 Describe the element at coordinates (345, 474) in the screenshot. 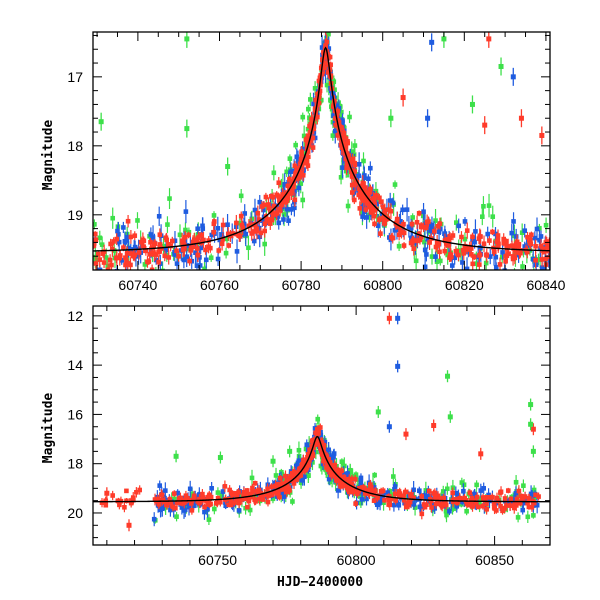

I see `blue-series` at that location.